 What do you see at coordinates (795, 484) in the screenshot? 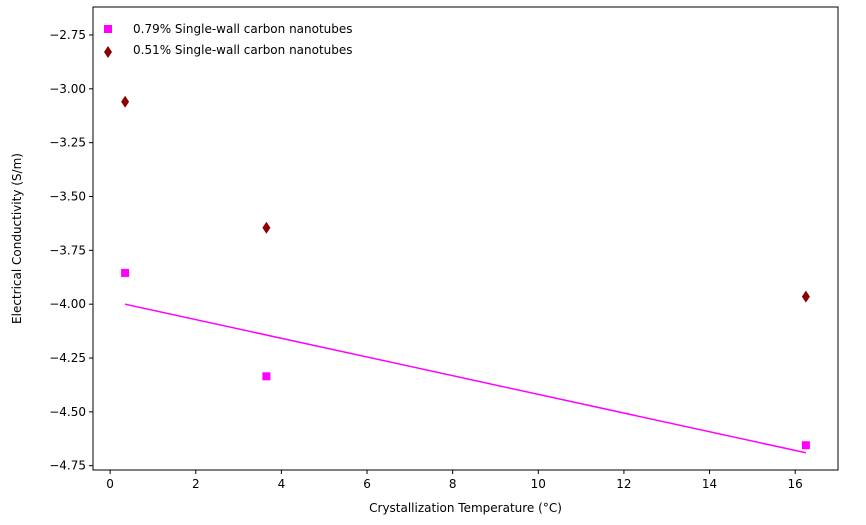
I see `x-tick-label: 16` at bounding box center [795, 484].